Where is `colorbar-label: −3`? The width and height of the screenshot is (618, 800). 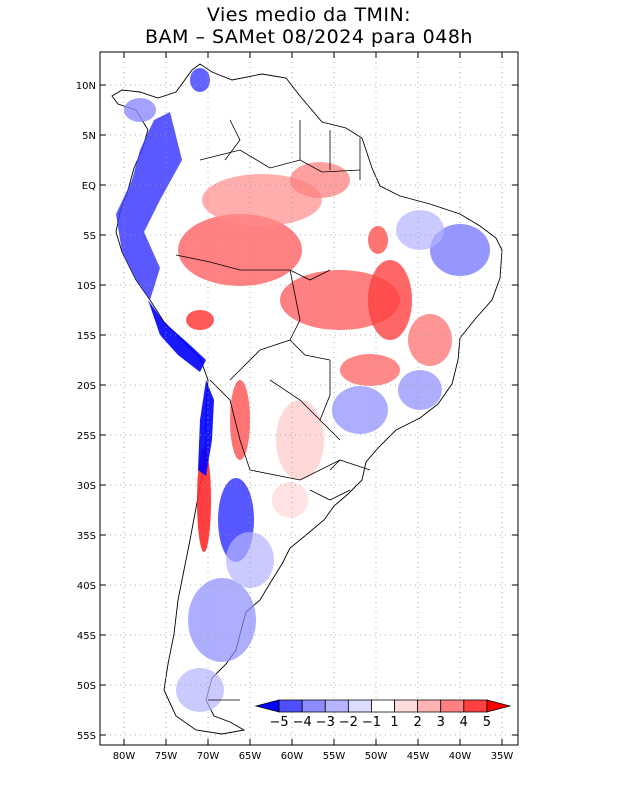 colorbar-label: −3 is located at coordinates (325, 722).